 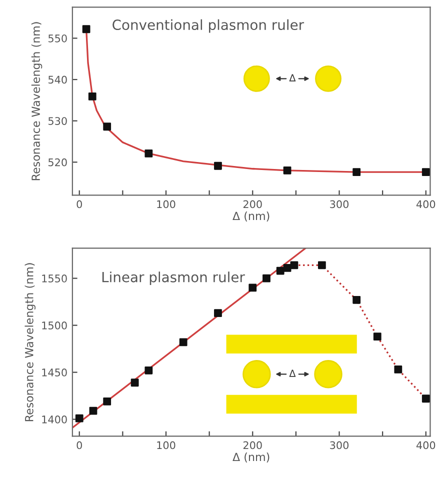 I want to click on y-tick-label: 520, so click(x=57, y=162).